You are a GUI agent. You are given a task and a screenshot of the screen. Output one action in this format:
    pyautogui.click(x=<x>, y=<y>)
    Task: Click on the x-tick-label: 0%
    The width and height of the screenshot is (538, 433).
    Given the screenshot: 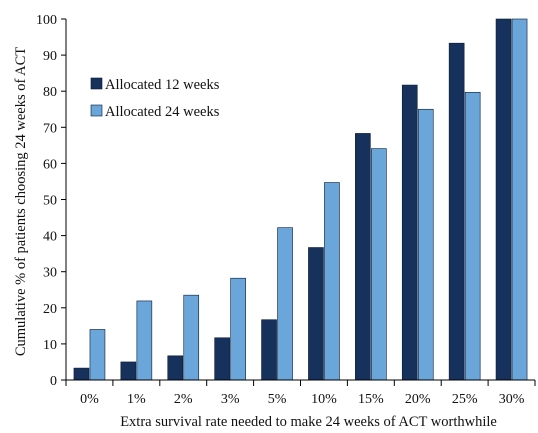 What is the action you would take?
    pyautogui.click(x=89, y=399)
    